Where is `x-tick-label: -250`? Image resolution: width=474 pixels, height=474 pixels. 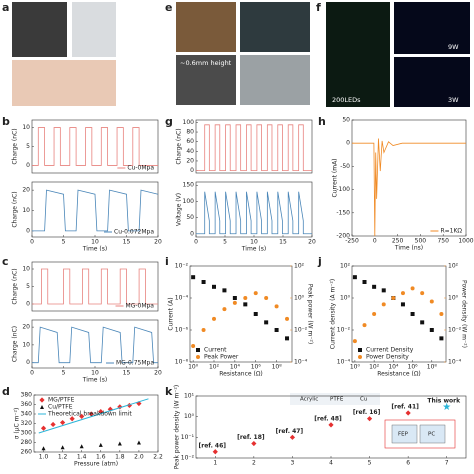 x-tick-label: -250 is located at coordinates (352, 241).